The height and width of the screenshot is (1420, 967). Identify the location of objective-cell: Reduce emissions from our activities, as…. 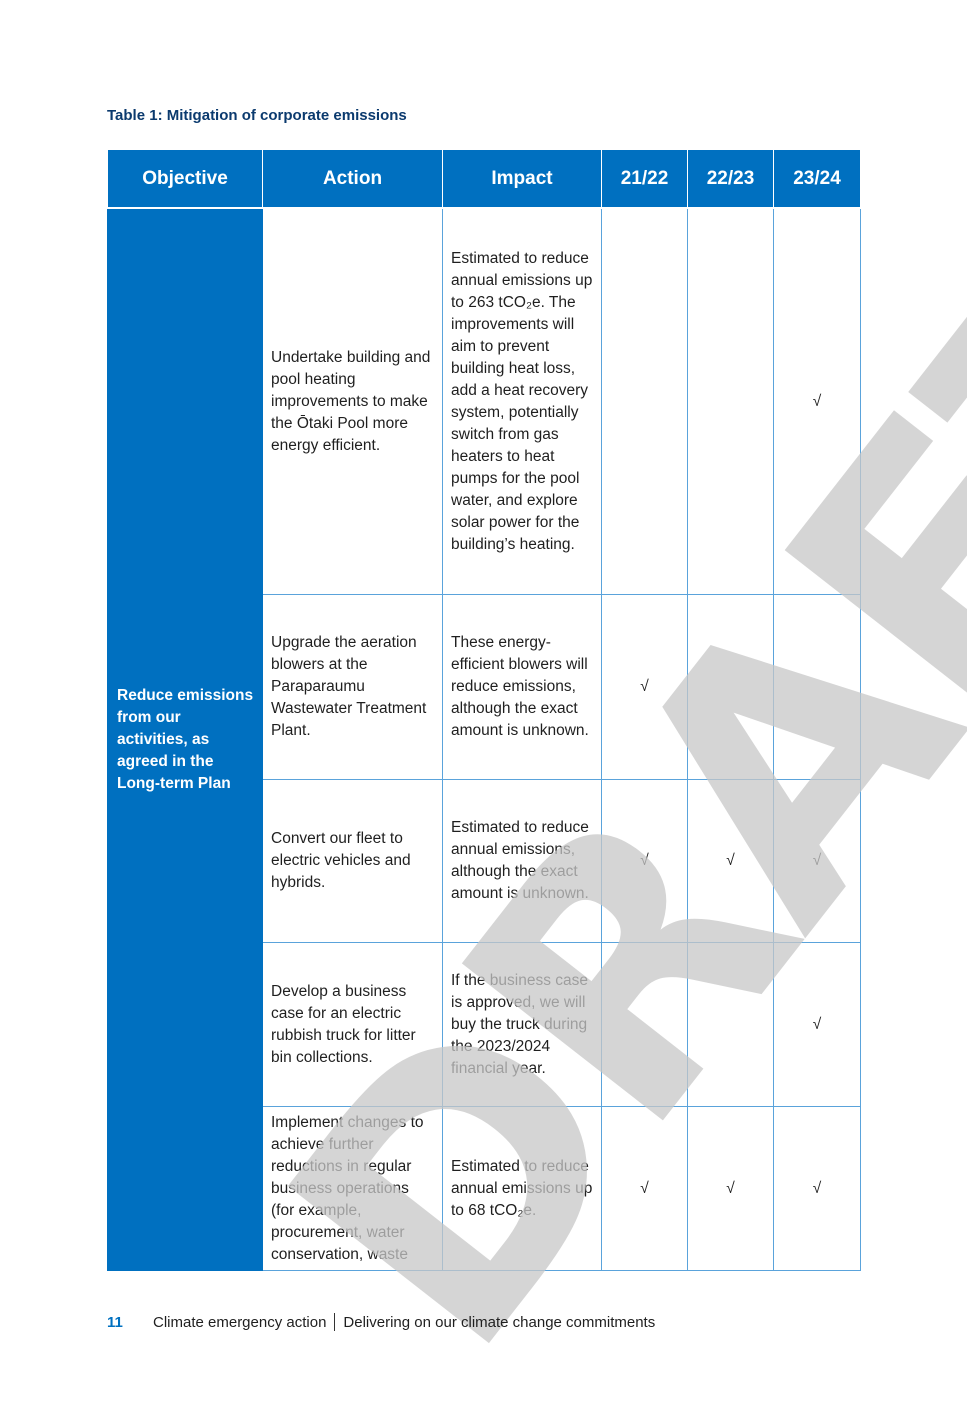
(185, 739).